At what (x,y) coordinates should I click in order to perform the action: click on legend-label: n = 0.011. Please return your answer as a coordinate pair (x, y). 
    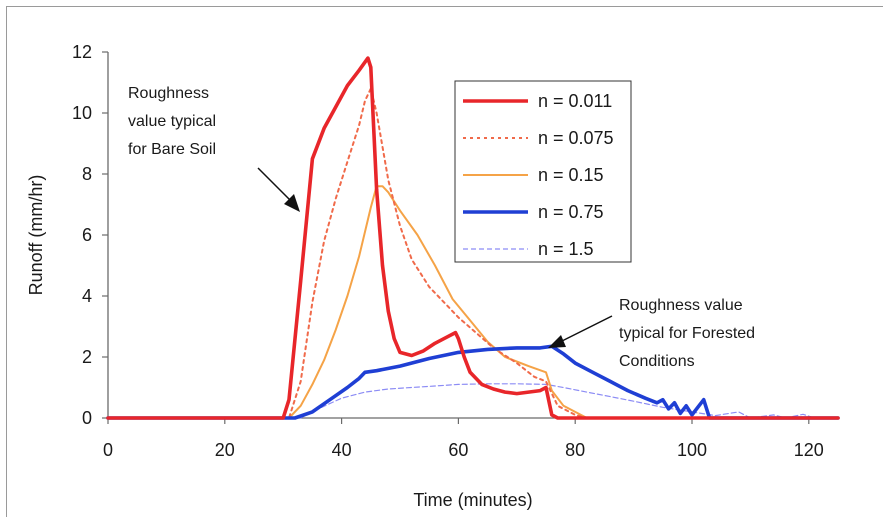
    Looking at the image, I should click on (575, 101).